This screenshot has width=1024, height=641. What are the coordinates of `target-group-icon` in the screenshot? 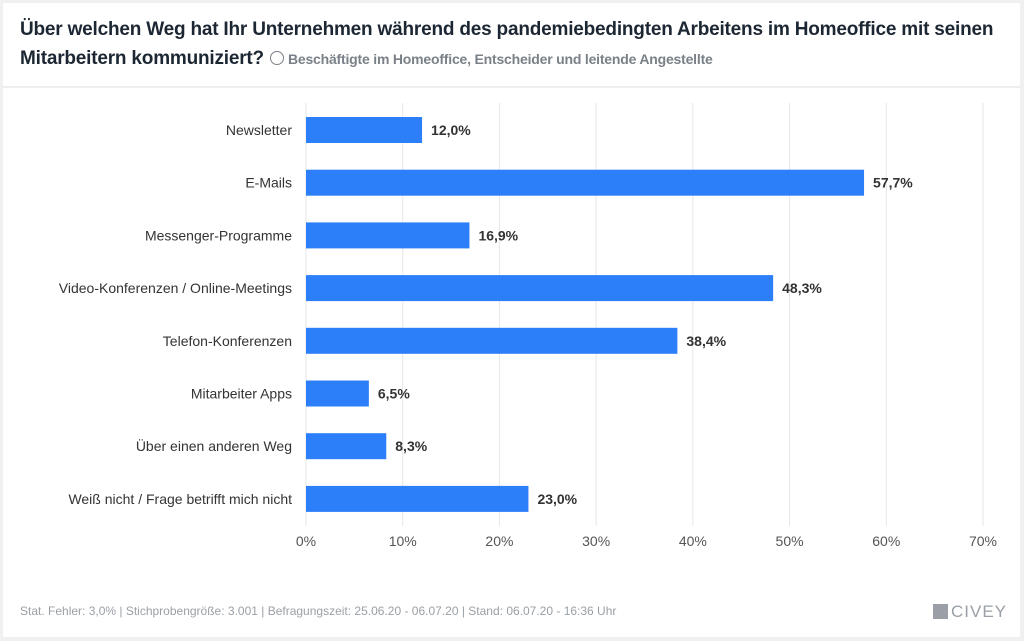 It's located at (276, 58).